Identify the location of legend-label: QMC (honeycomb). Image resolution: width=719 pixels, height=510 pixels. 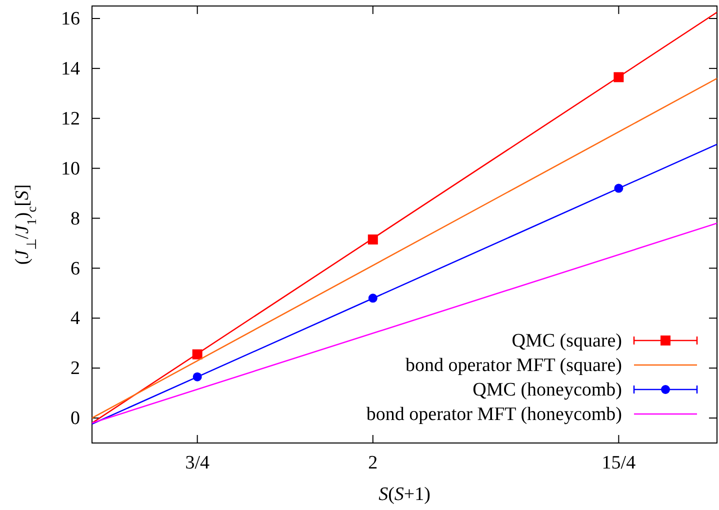
(547, 390).